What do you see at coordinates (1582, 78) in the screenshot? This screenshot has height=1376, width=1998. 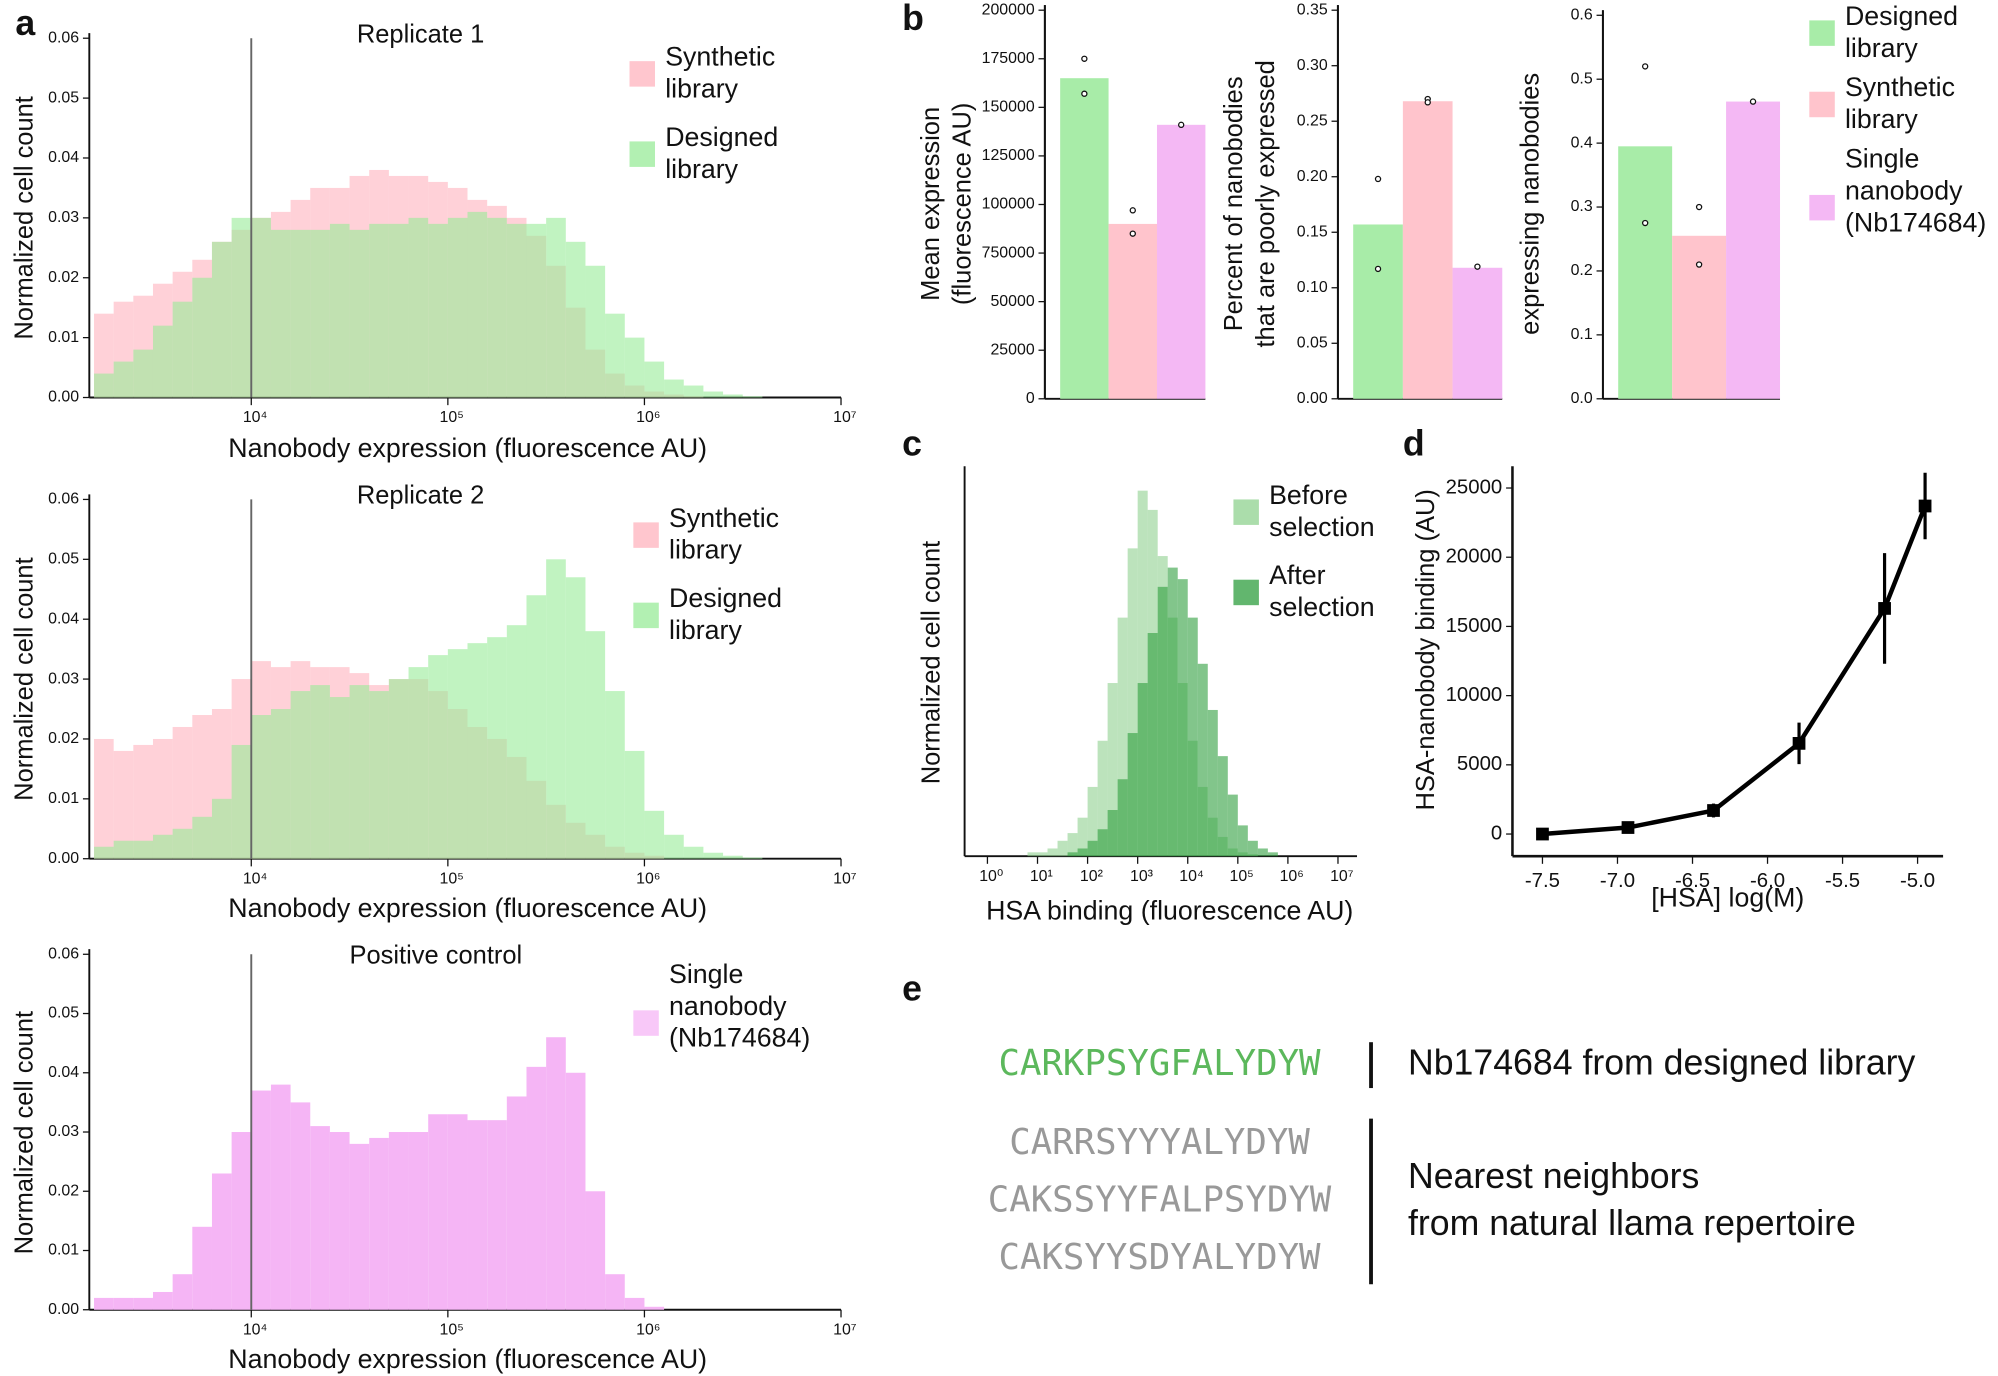 I see `y-tick-label: 0.5` at bounding box center [1582, 78].